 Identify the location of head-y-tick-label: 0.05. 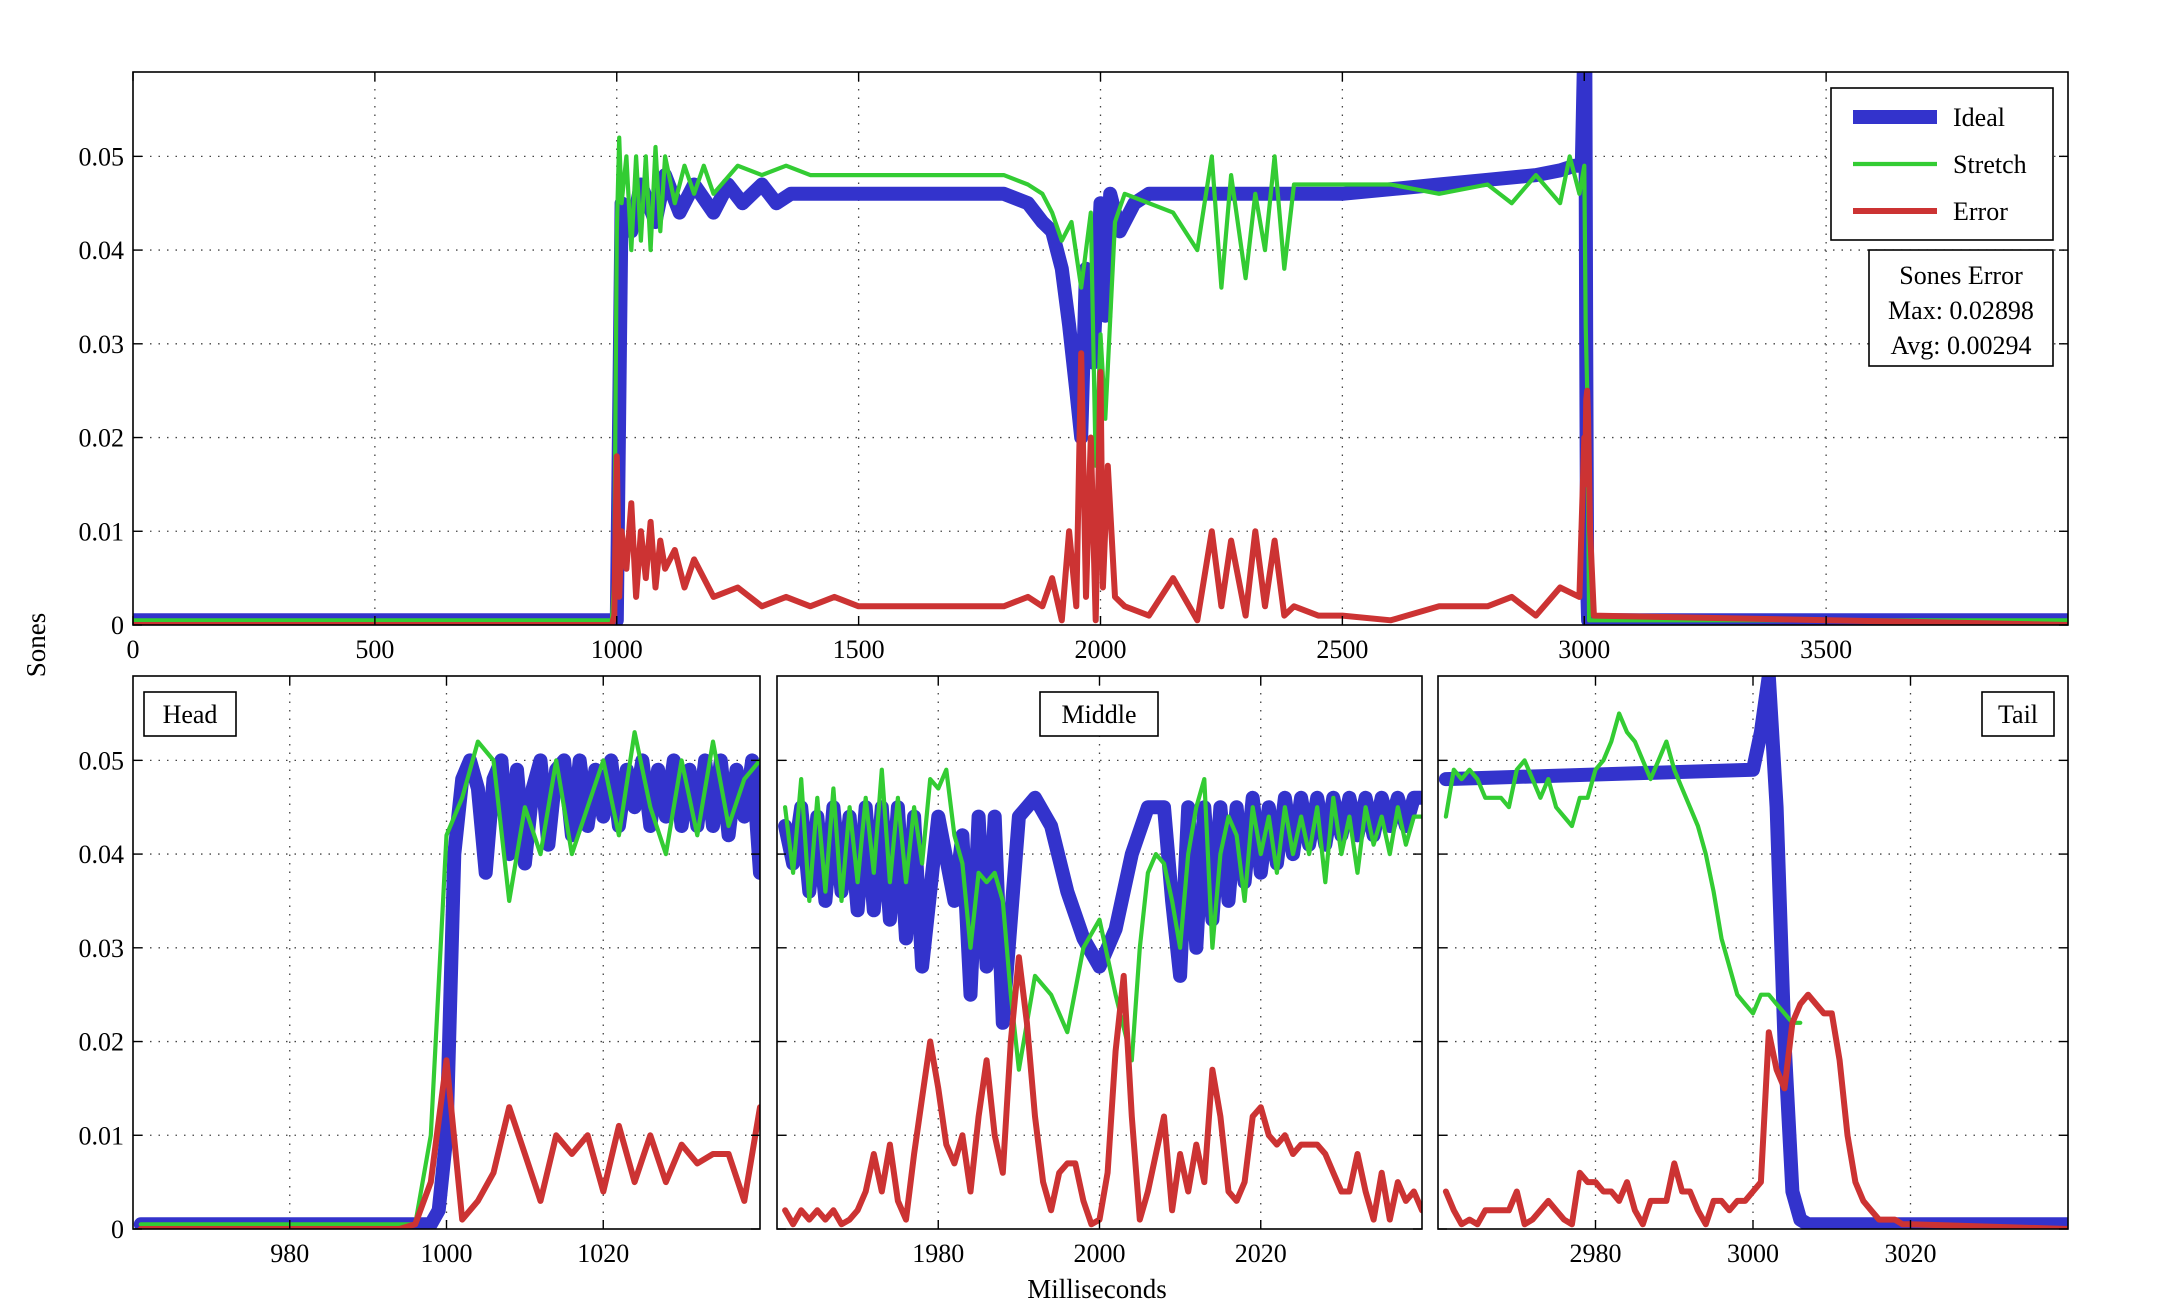
(102, 760).